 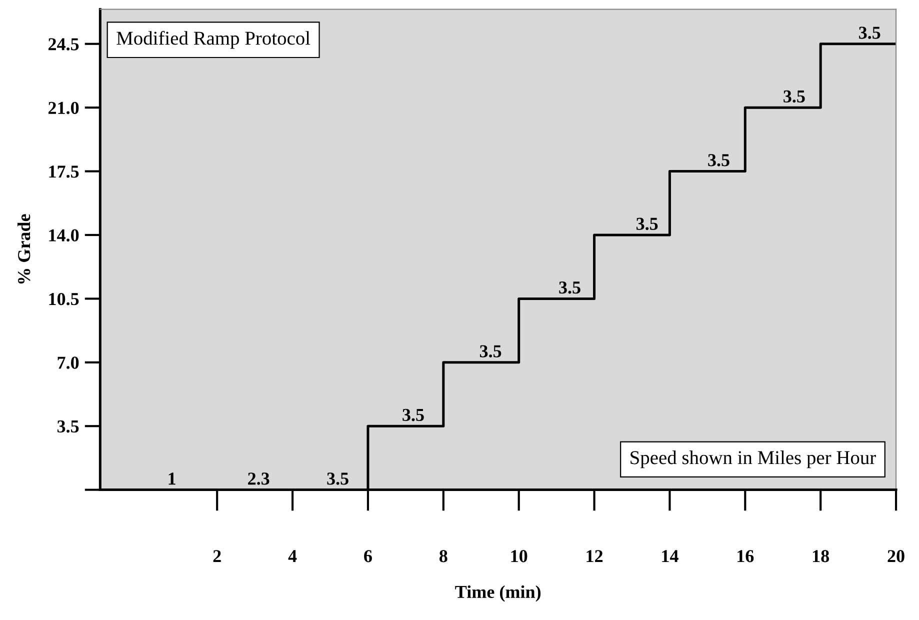 What do you see at coordinates (670, 556) in the screenshot?
I see `x-tick-label: 14` at bounding box center [670, 556].